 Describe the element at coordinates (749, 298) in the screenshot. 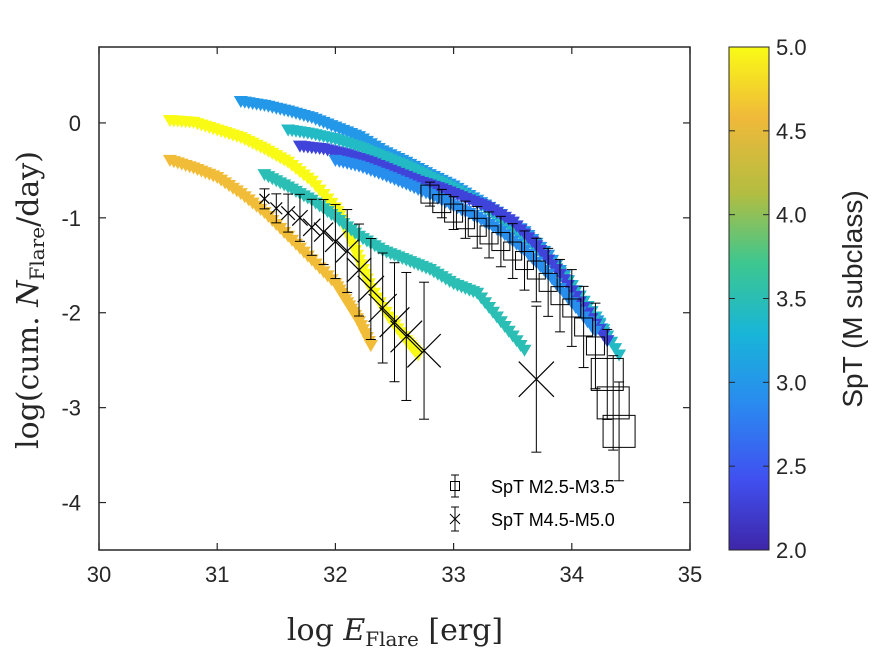

I see `colorbar` at that location.